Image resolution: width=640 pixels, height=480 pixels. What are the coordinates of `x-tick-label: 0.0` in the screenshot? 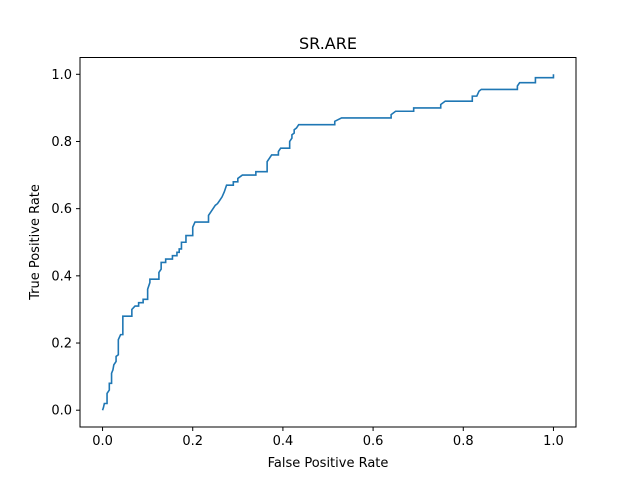 It's located at (102, 441).